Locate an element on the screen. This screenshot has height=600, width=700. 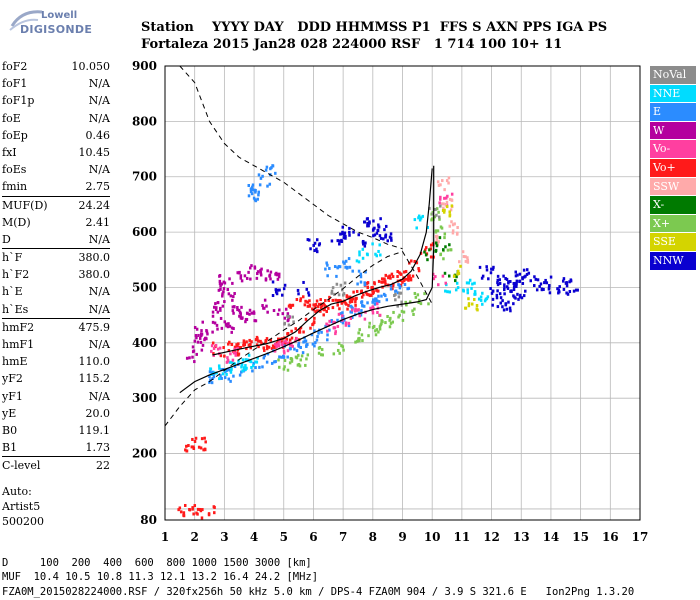
legend-item: E is located at coordinates (673, 112).